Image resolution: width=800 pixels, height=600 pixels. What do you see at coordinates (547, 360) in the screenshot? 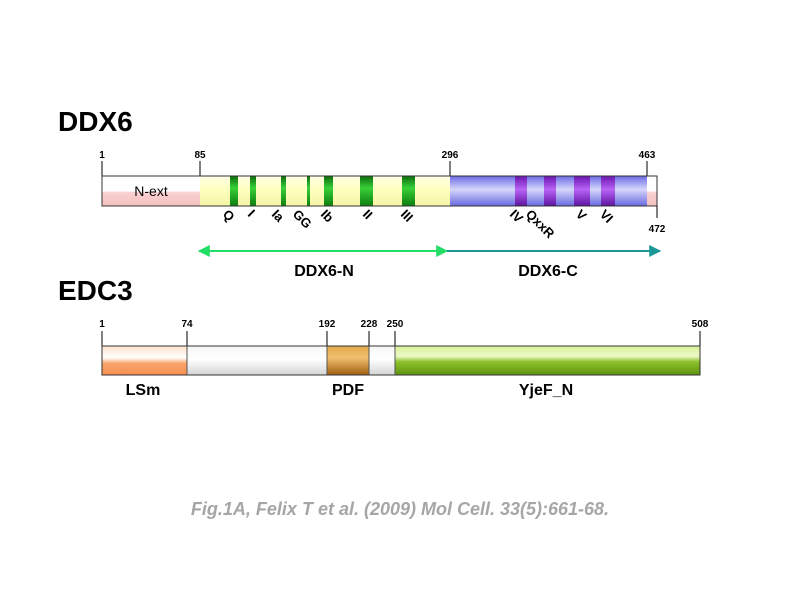
I see `edc3-yjef-region` at bounding box center [547, 360].